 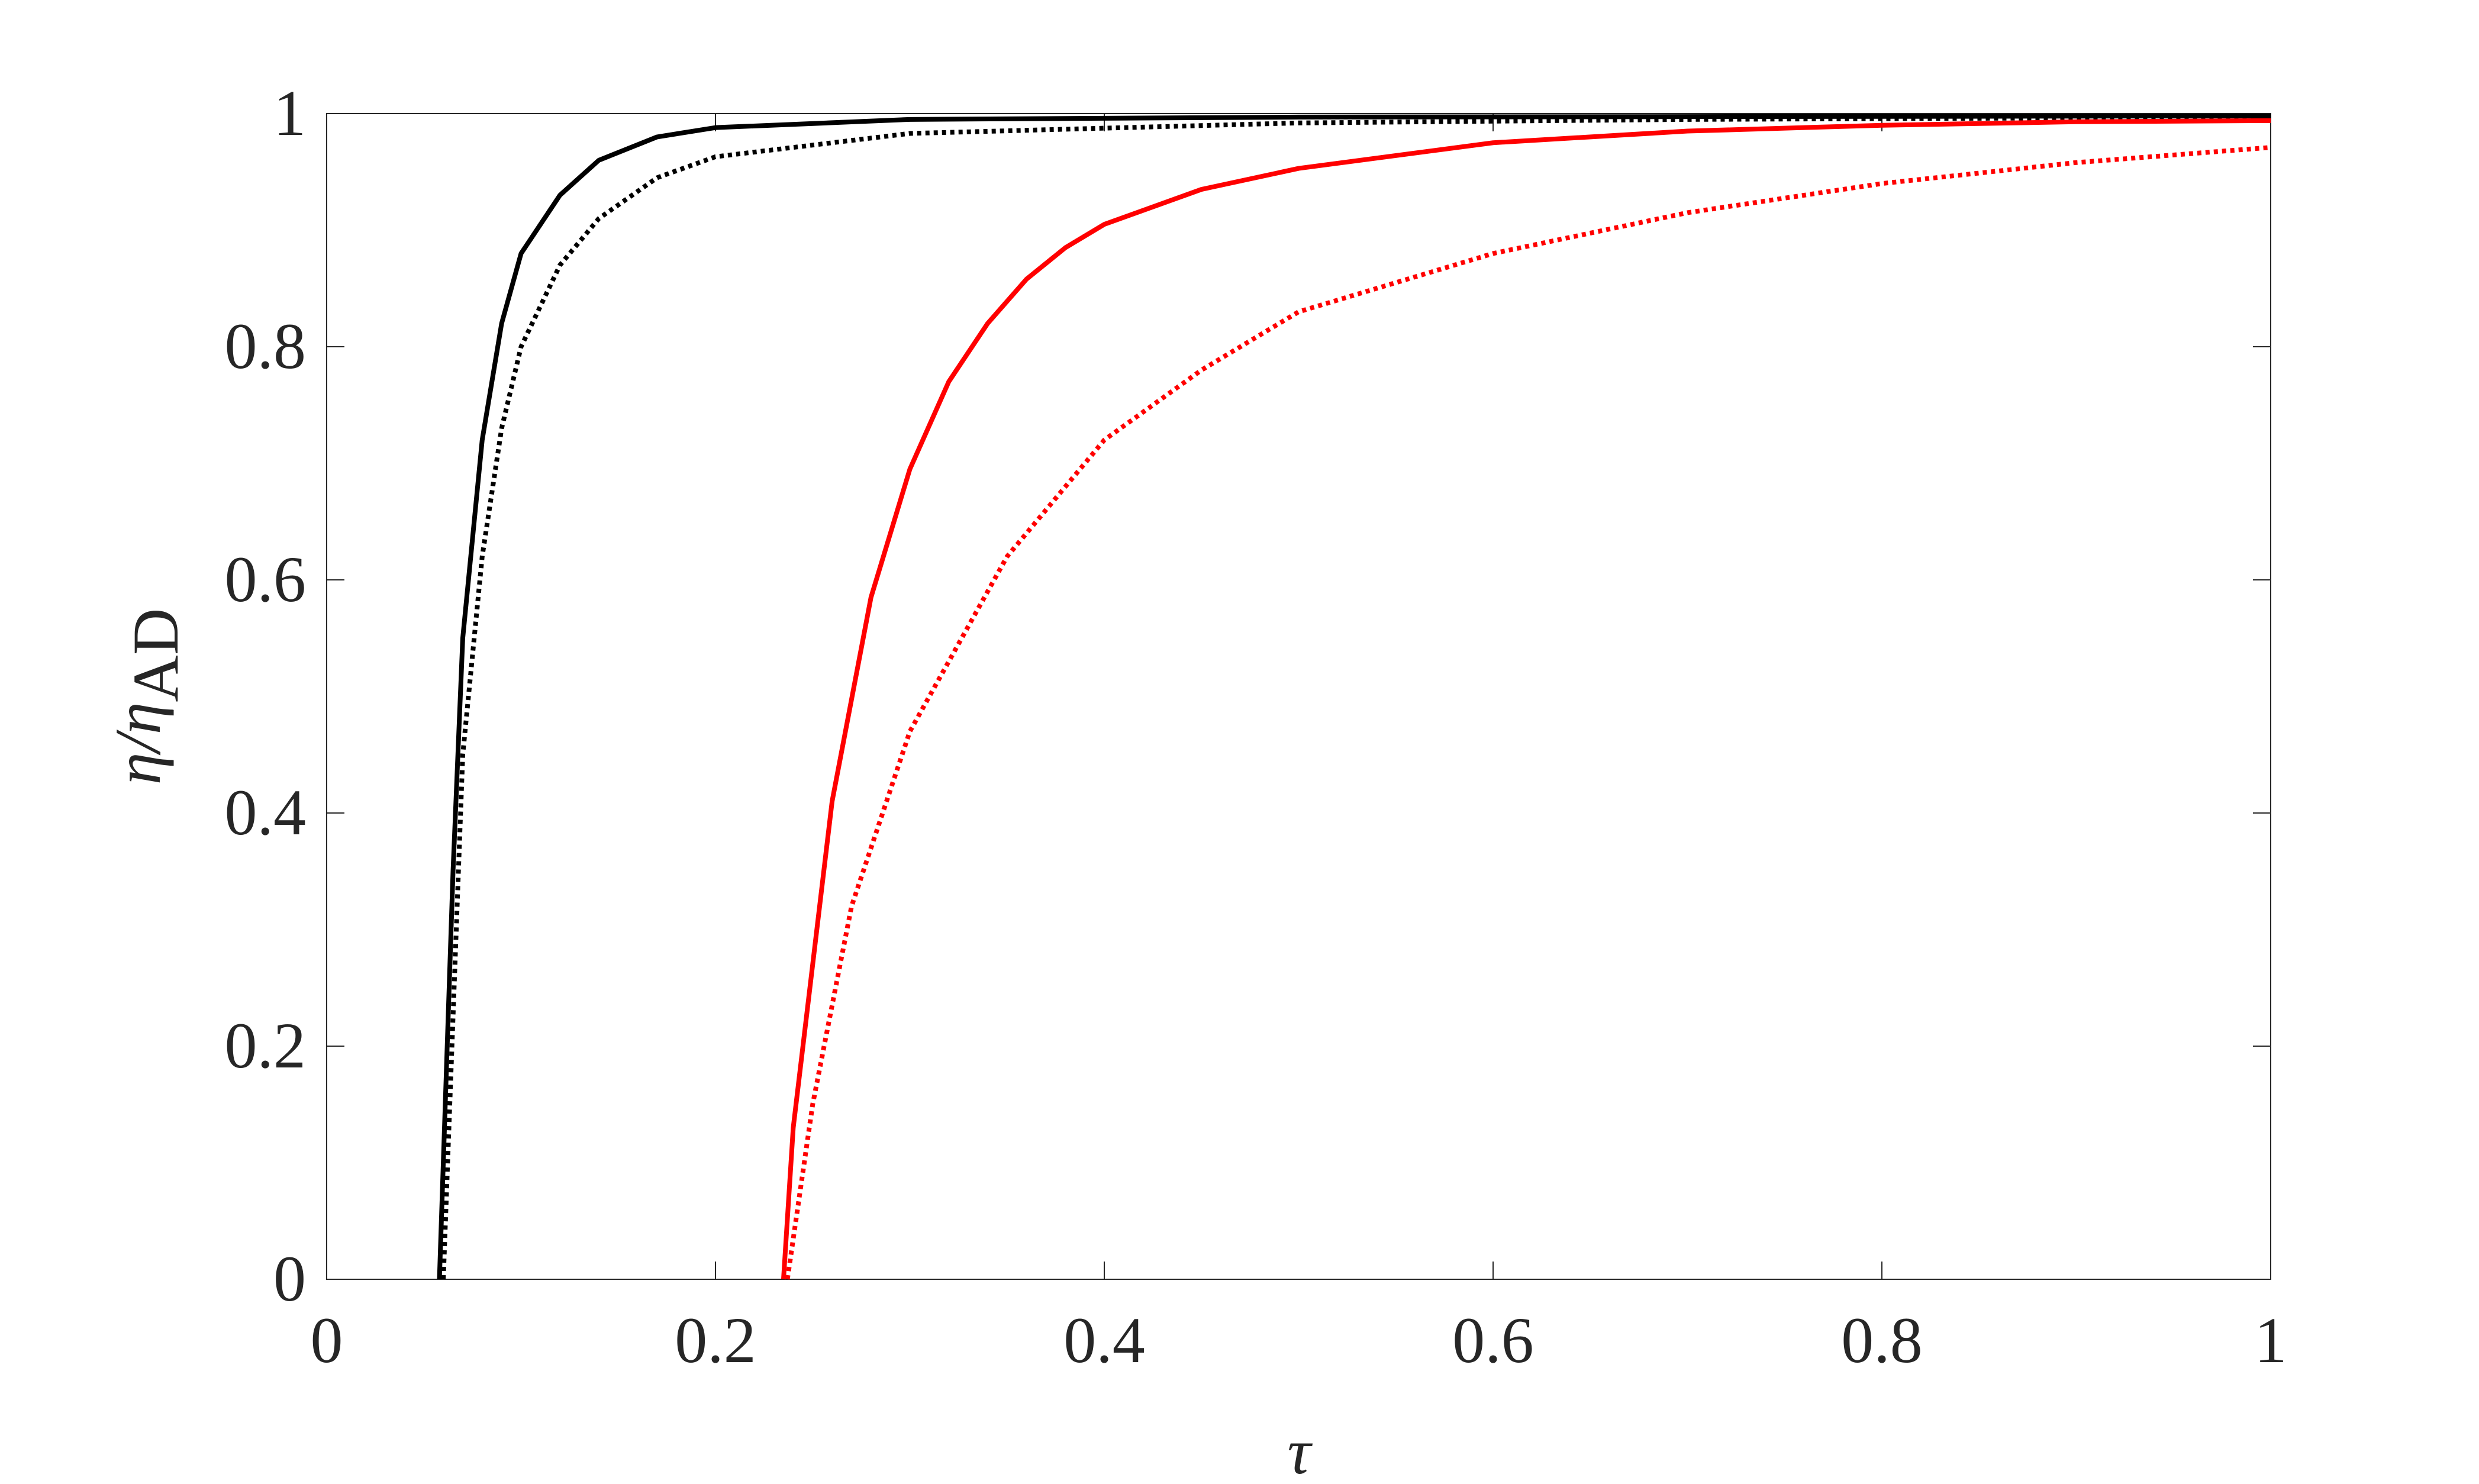 I want to click on x-tick-label: 1, so click(x=2271, y=1340).